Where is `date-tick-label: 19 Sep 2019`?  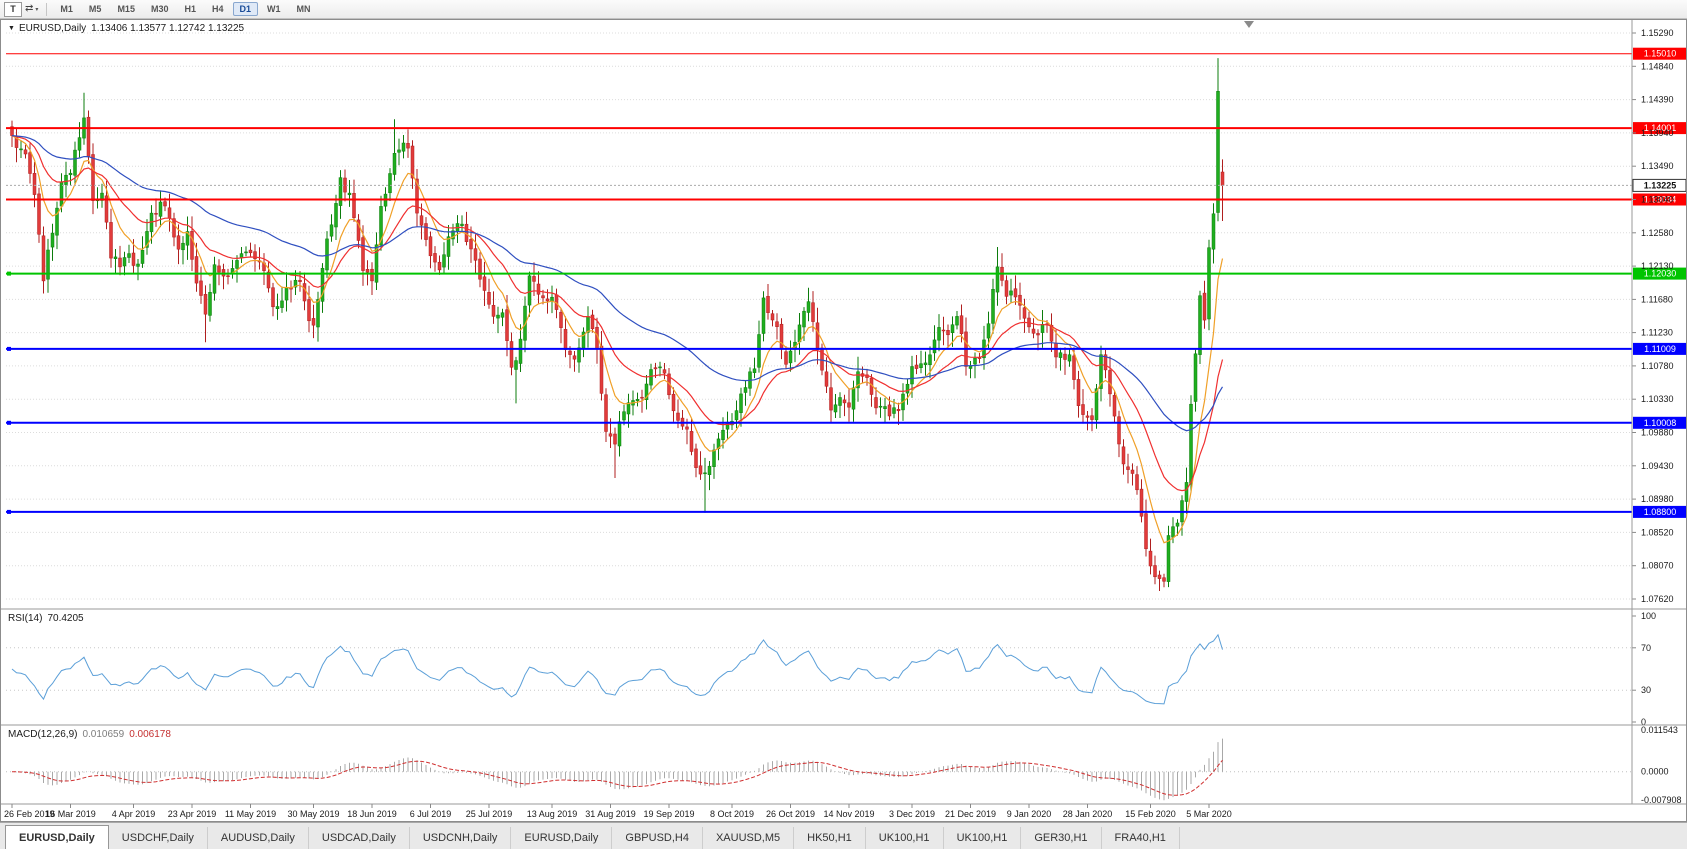
date-tick-label: 19 Sep 2019 is located at coordinates (668, 814).